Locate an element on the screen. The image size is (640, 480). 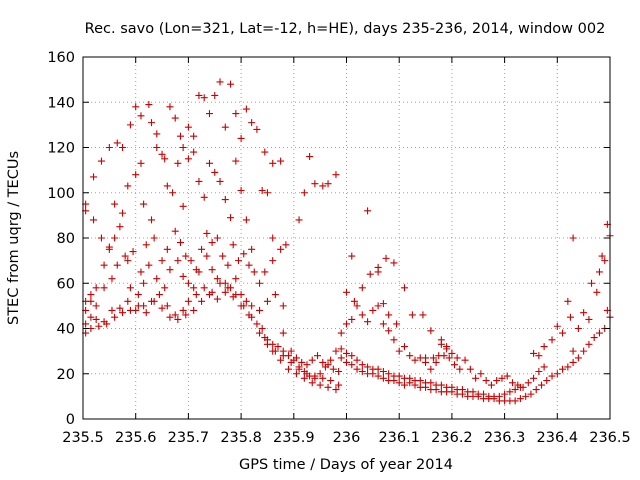
y-tick-label: 120 is located at coordinates (61, 149).